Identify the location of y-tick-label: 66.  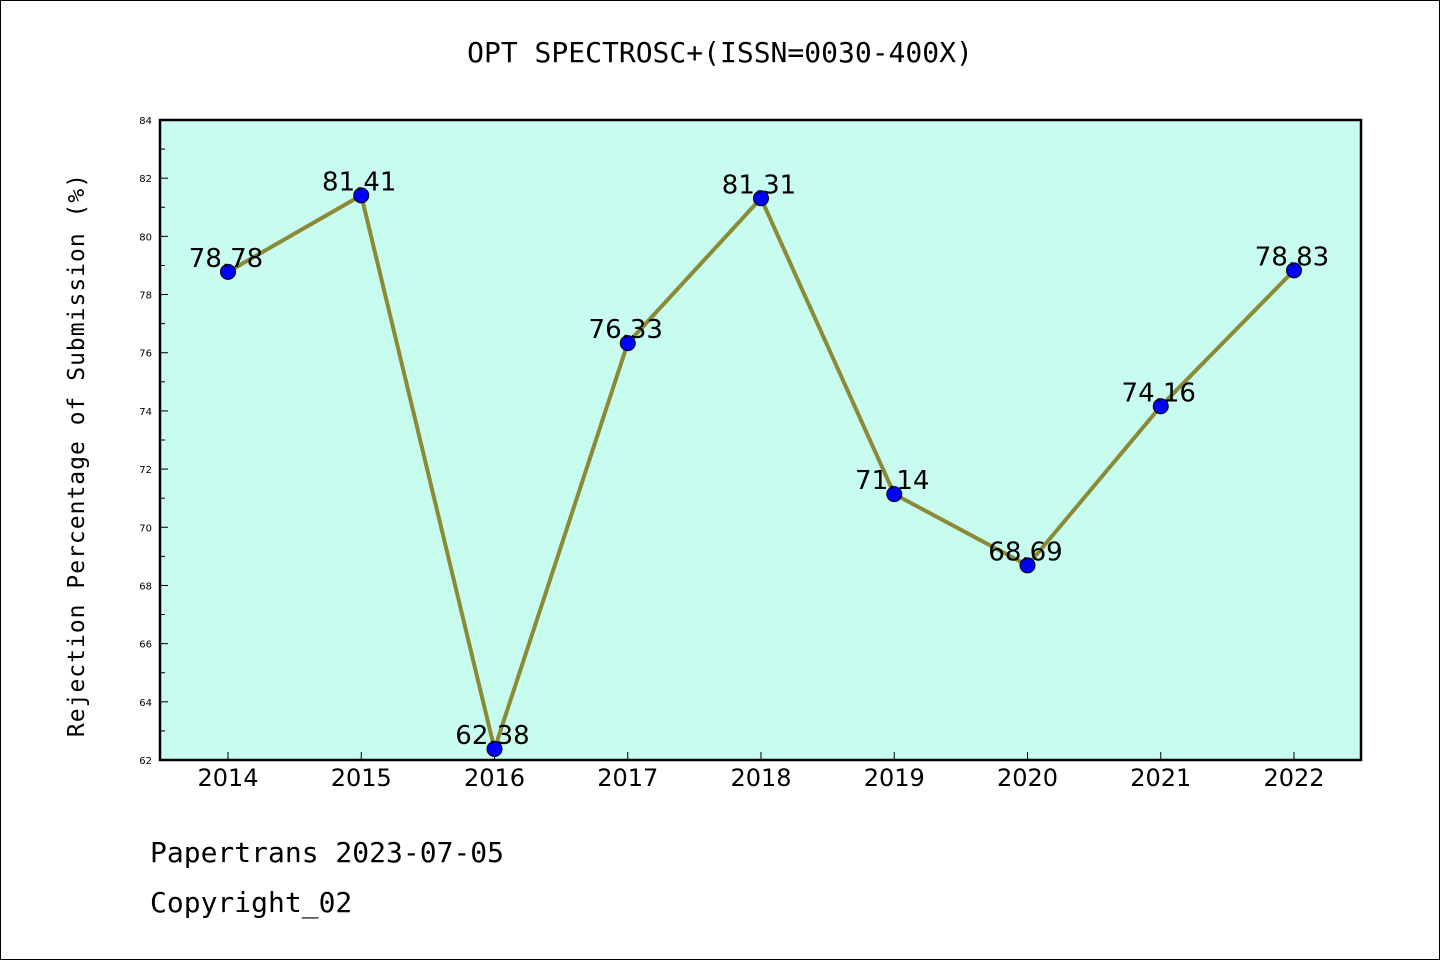
(145, 645).